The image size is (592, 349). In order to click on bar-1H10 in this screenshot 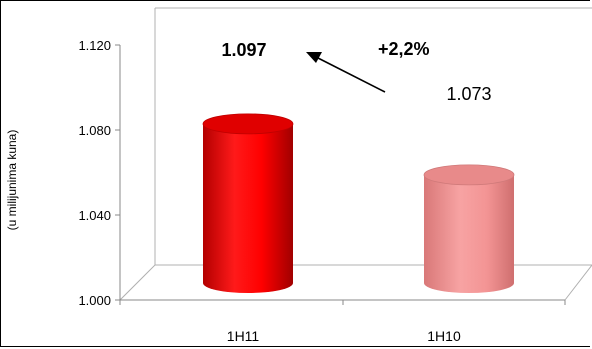, I will do `click(469, 228)`.